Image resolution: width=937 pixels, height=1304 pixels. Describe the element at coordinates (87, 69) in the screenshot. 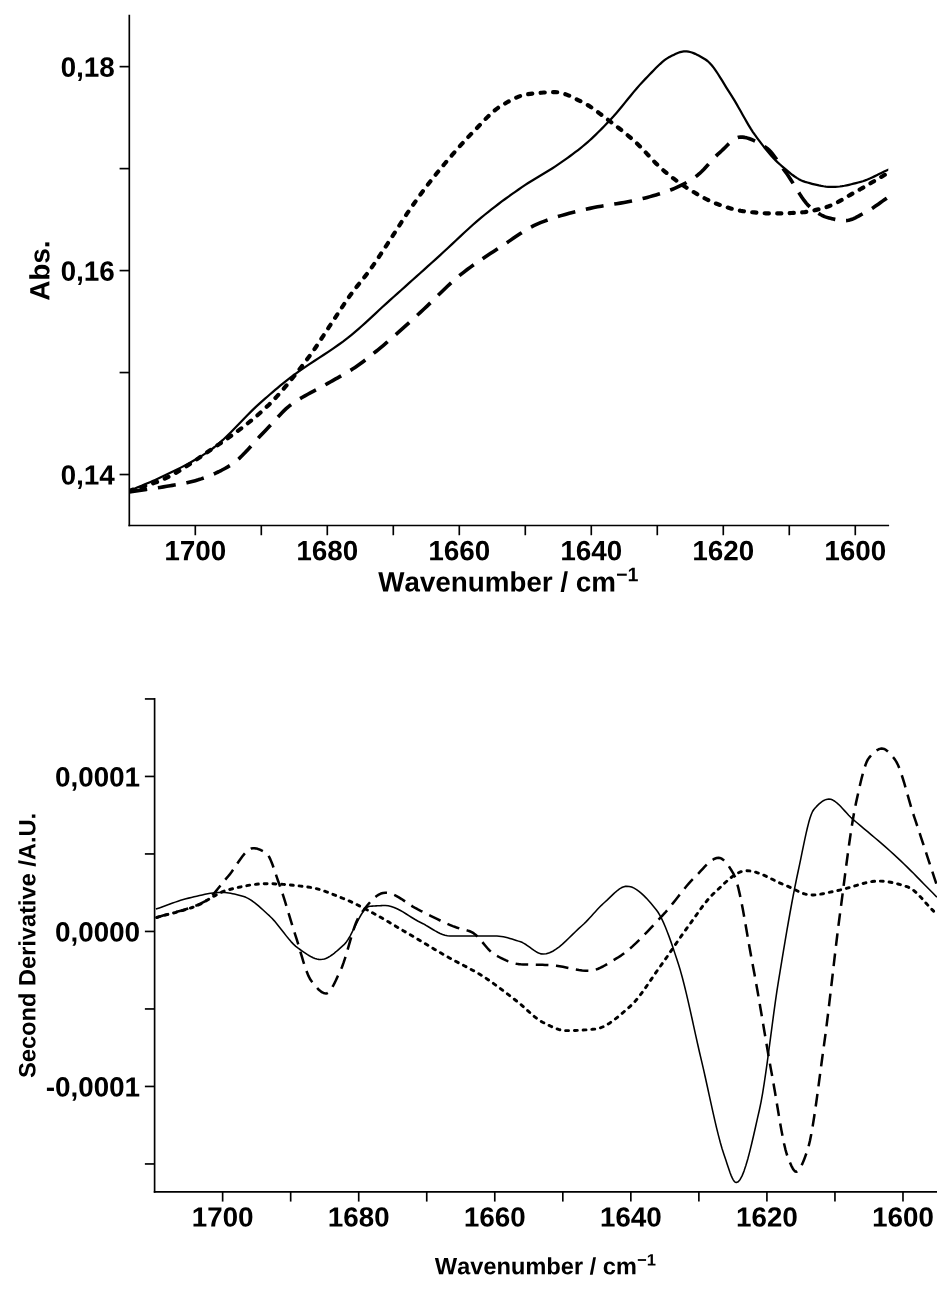

I see `y-tick-label: 0,18` at that location.